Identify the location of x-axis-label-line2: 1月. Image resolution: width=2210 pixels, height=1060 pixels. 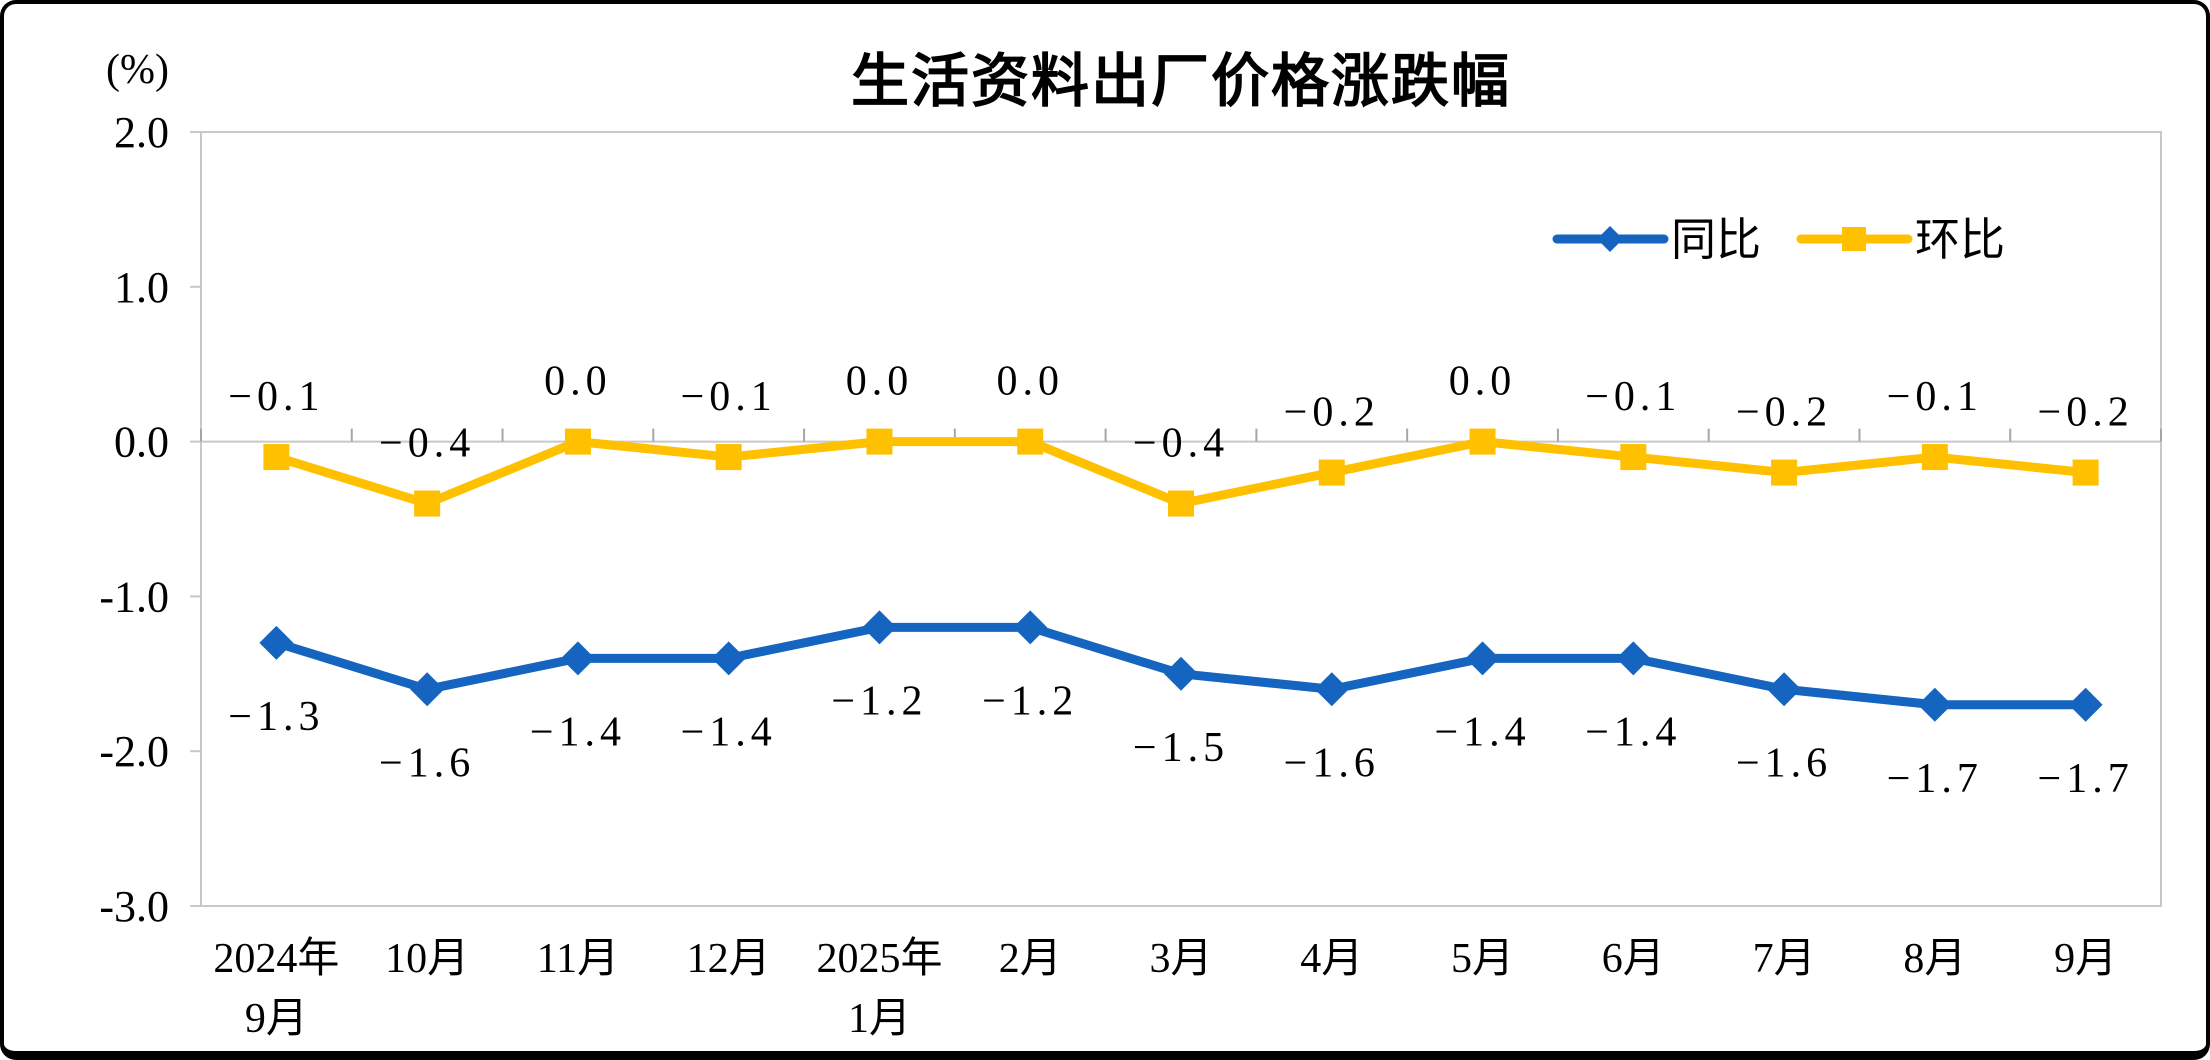
(879, 1019).